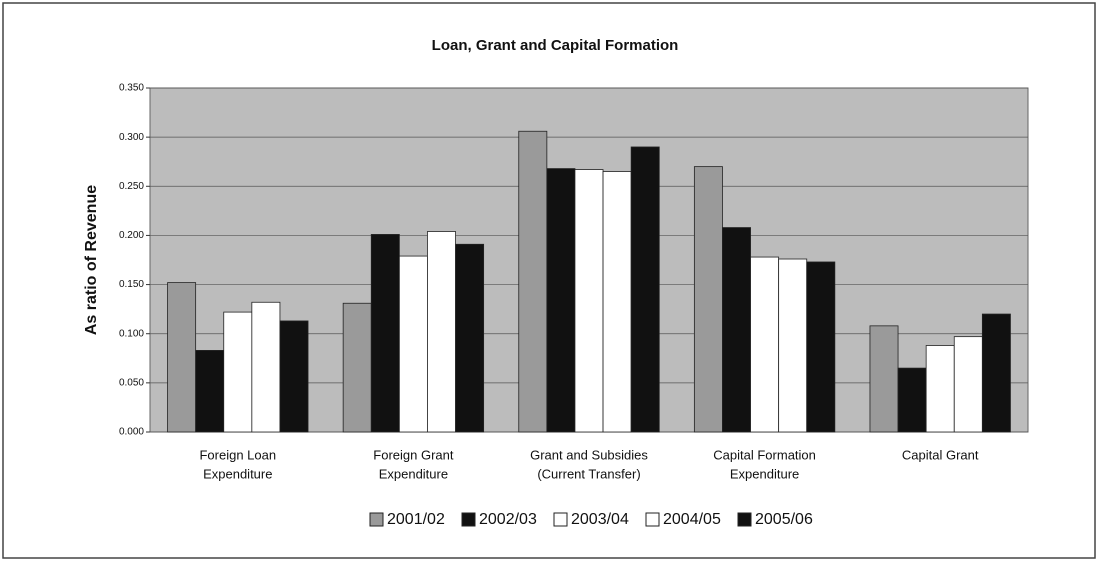  What do you see at coordinates (784, 519) in the screenshot?
I see `legend-label: 2005/06` at bounding box center [784, 519].